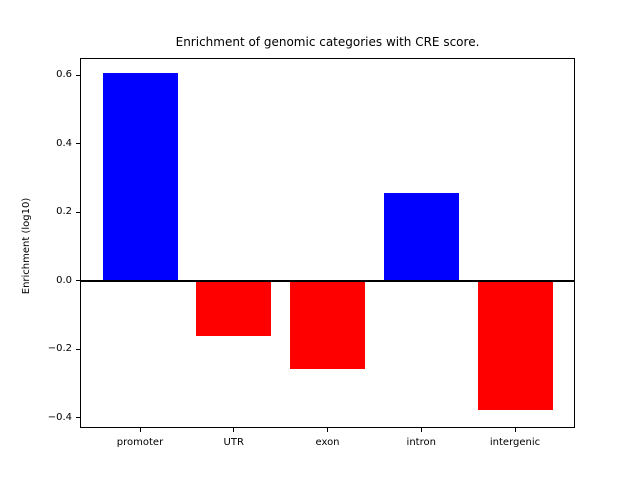  Describe the element at coordinates (515, 345) in the screenshot. I see `bar-intergenic` at that location.